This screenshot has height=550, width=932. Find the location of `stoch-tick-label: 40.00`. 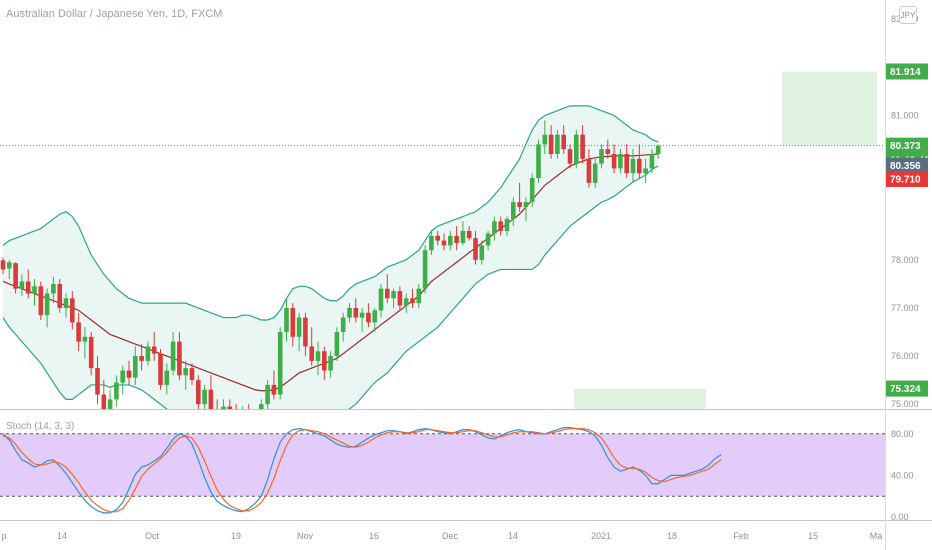

stoch-tick-label: 40.00 is located at coordinates (902, 475).